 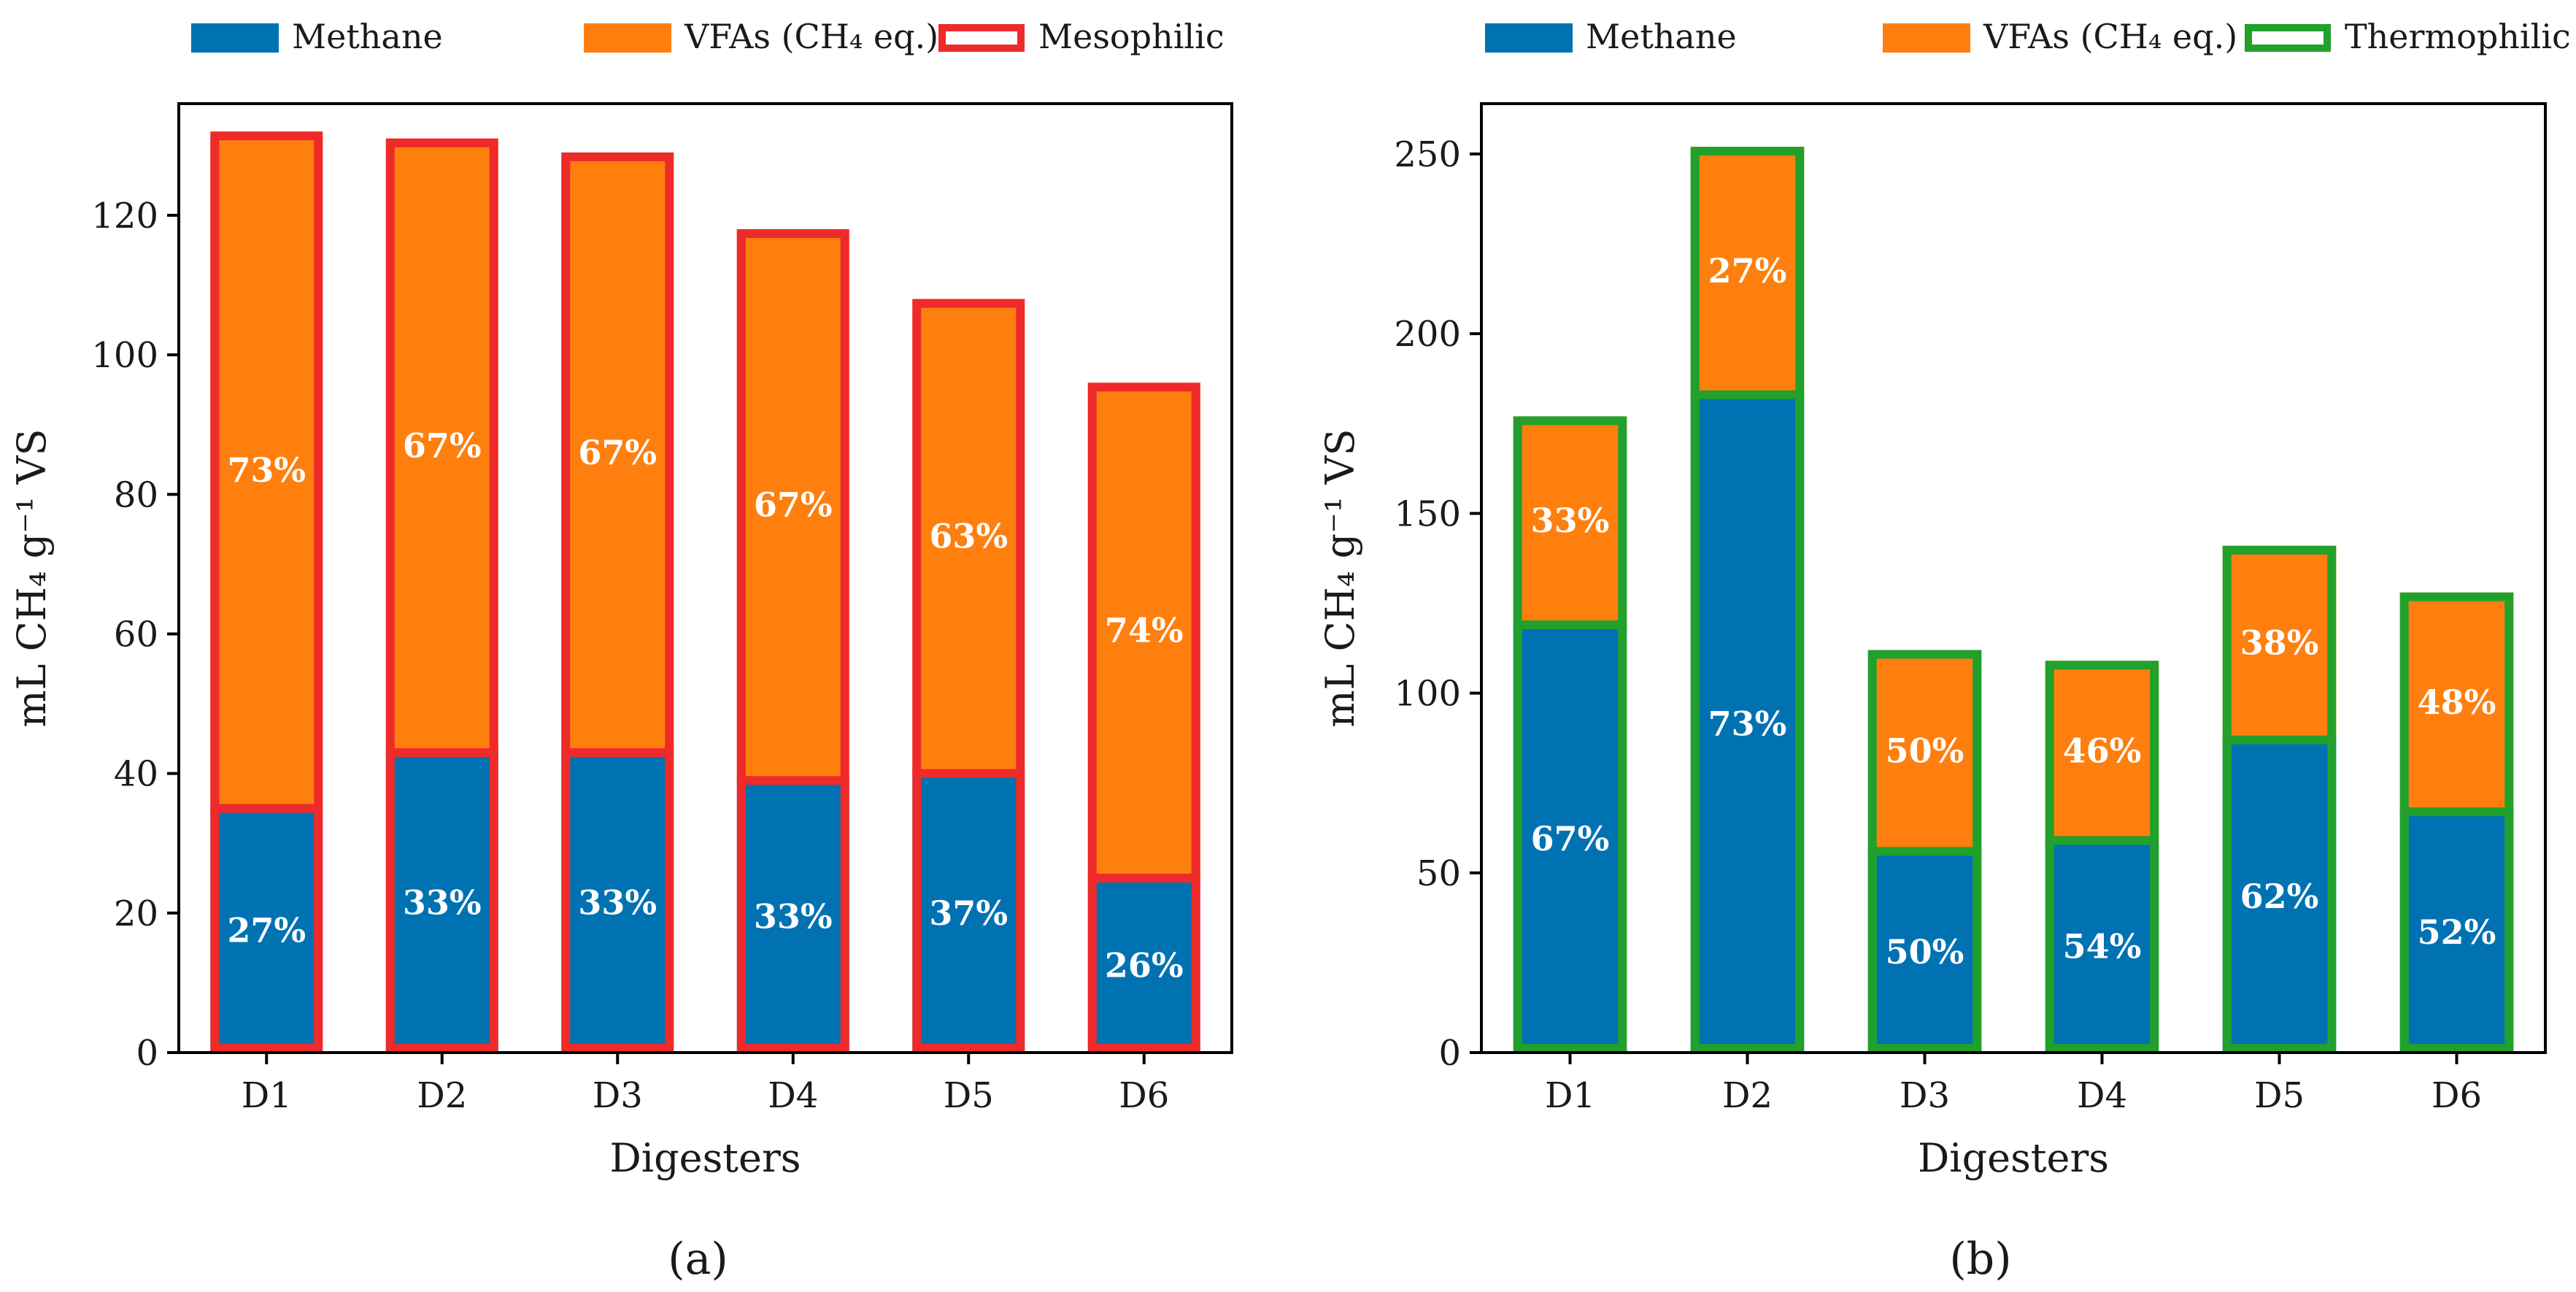 I want to click on panel-caption-b: (b), so click(x=1980, y=1259).